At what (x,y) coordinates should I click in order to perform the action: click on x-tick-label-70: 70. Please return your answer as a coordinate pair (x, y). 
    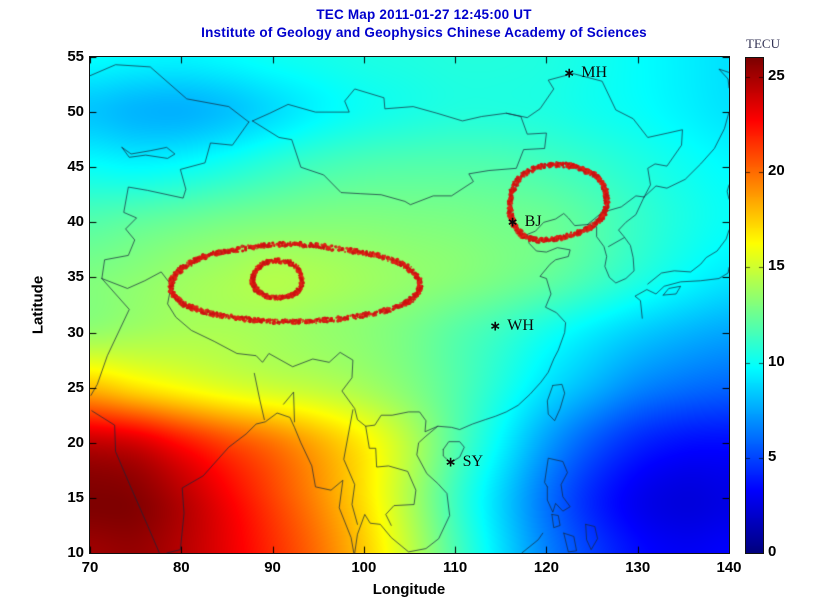
    Looking at the image, I should click on (90, 567).